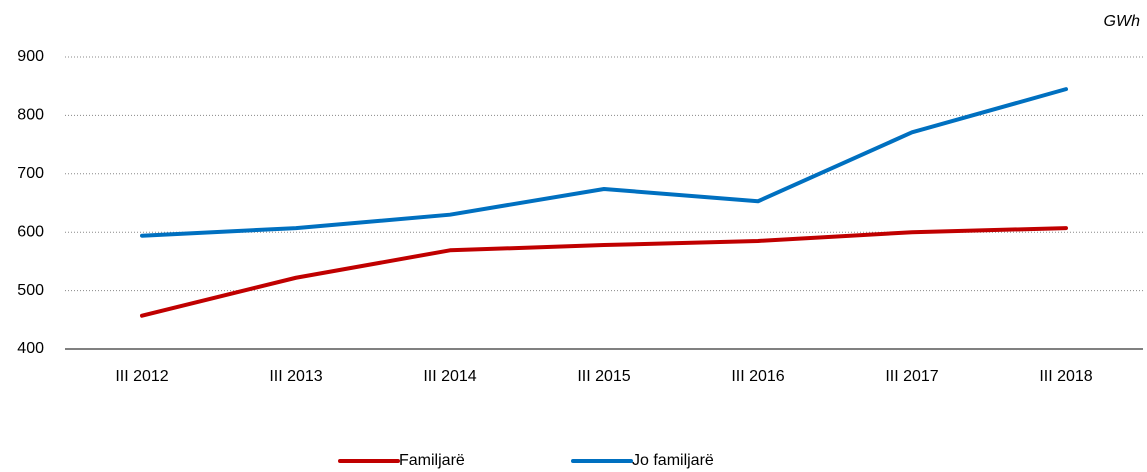 The width and height of the screenshot is (1147, 472). Describe the element at coordinates (1122, 21) in the screenshot. I see `unit-label: GWh` at that location.